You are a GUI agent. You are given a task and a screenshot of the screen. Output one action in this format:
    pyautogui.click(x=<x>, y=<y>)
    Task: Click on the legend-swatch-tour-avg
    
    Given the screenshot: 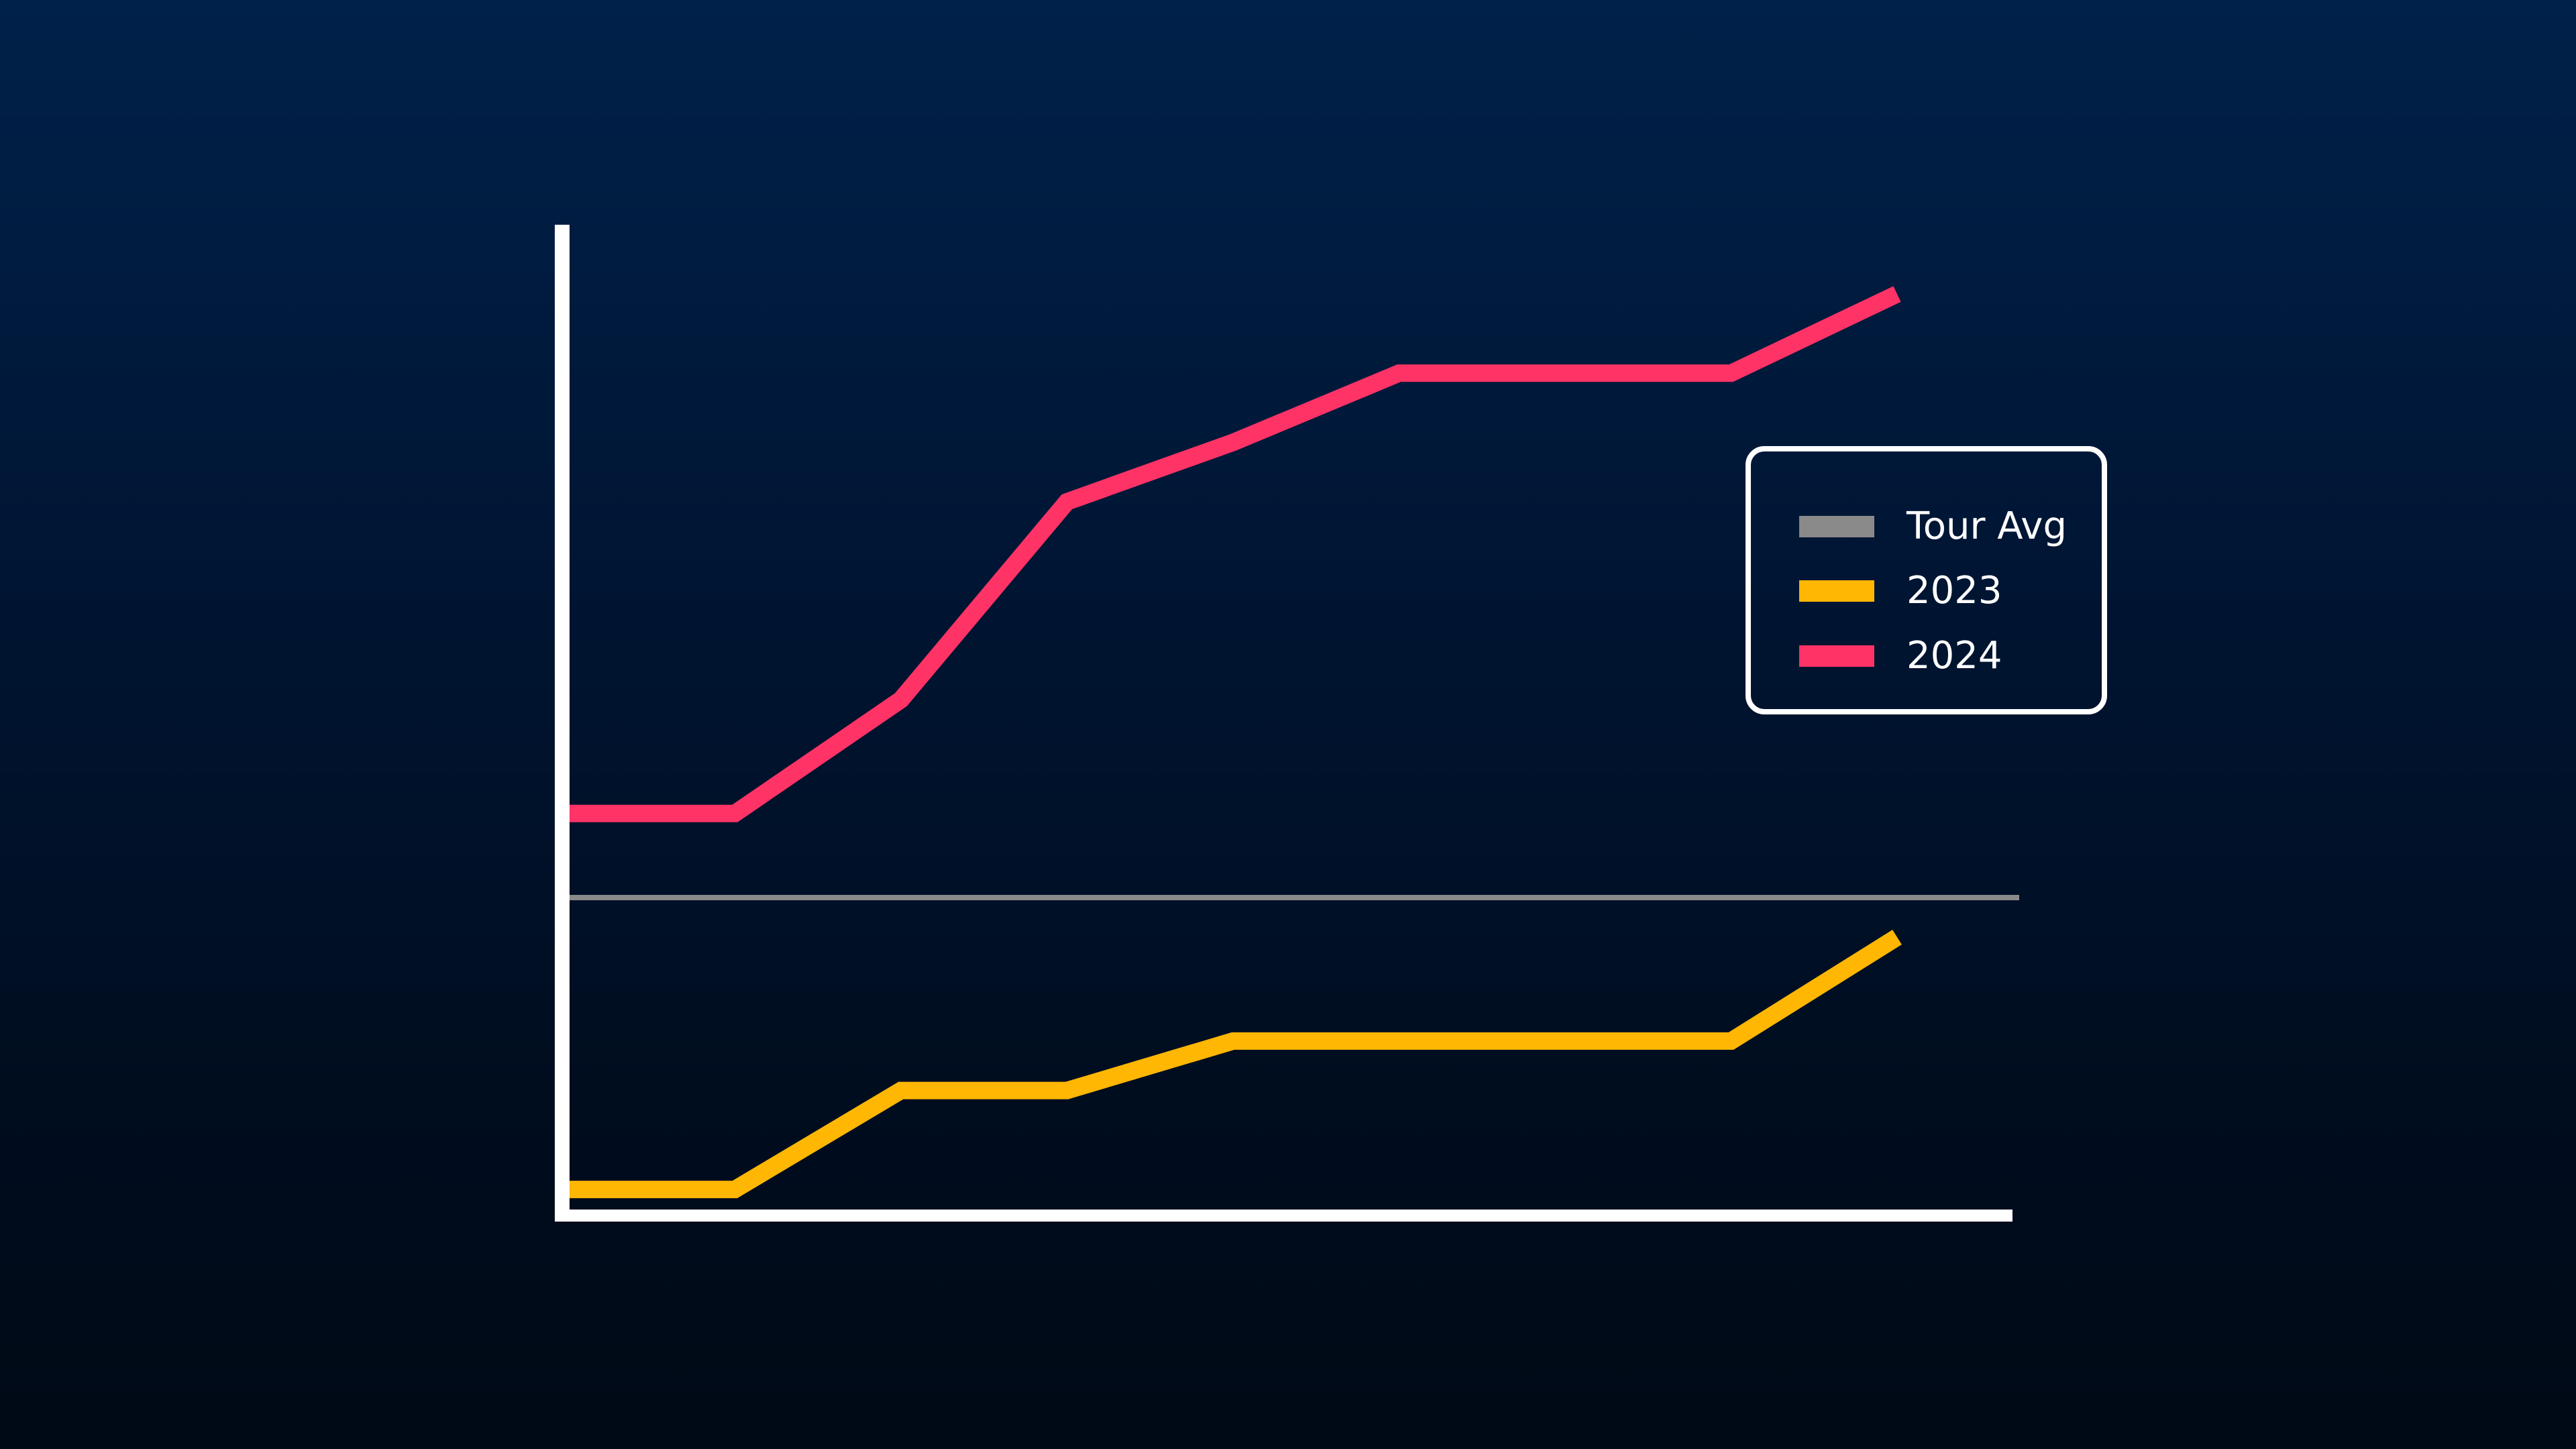 What is the action you would take?
    pyautogui.click(x=1836, y=526)
    